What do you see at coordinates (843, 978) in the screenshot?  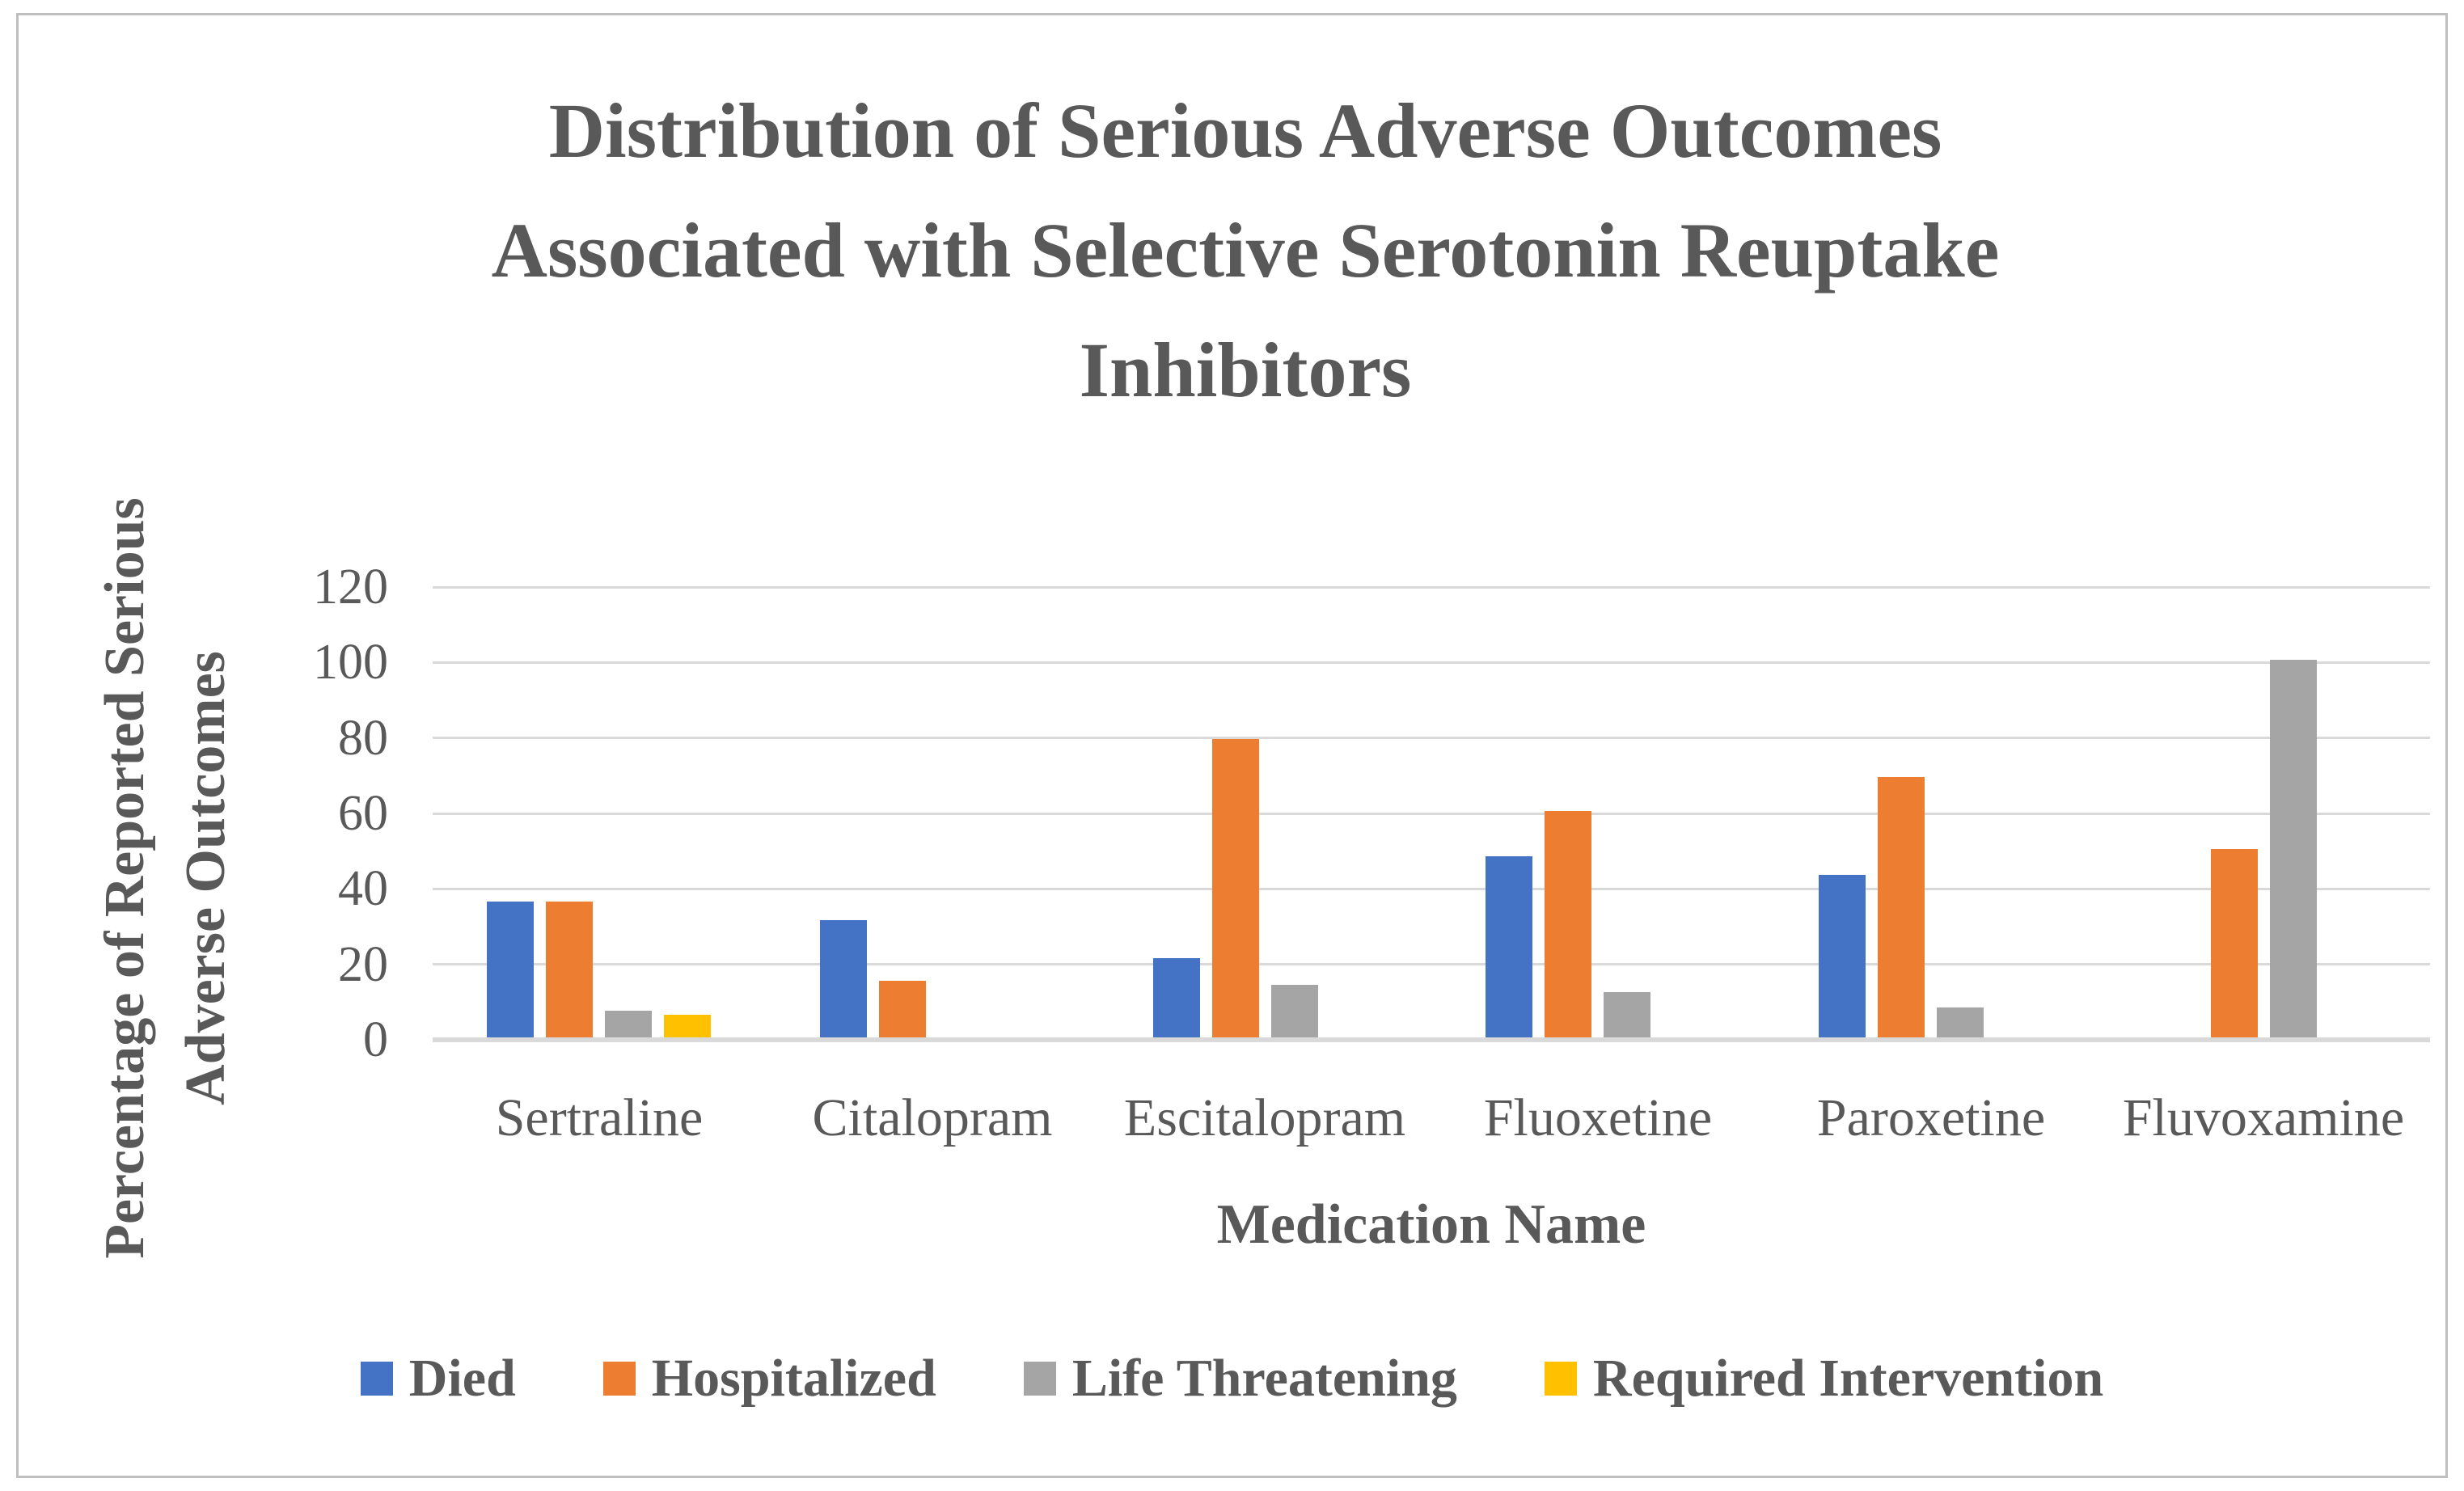 I see `bar-died-citalopram` at bounding box center [843, 978].